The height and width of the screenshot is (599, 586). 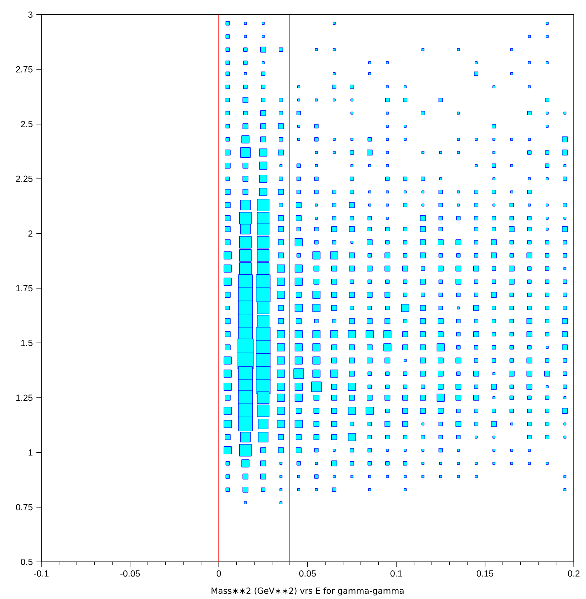 I want to click on y-tick-label: 2.5, so click(x=27, y=124).